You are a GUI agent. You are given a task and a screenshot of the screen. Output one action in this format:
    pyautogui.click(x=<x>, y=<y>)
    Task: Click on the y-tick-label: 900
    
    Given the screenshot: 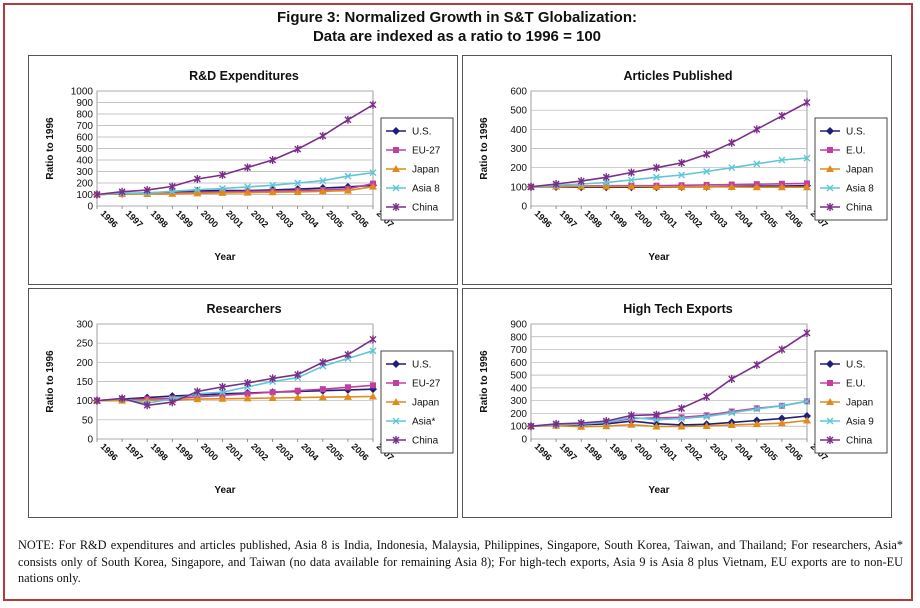 What is the action you would take?
    pyautogui.click(x=84, y=103)
    